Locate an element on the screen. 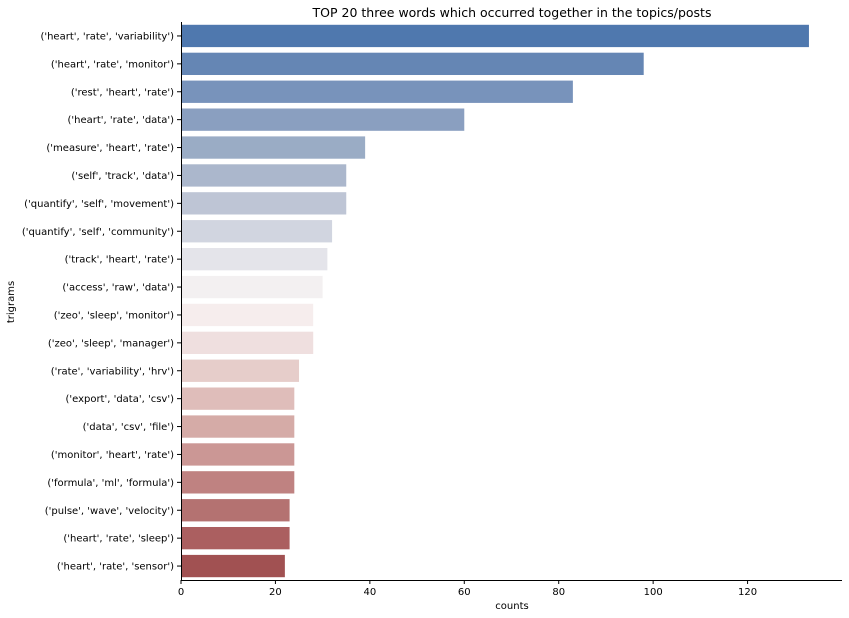  y-tick-label: ('monitor', 'heart', 'rate') is located at coordinates (112, 455).